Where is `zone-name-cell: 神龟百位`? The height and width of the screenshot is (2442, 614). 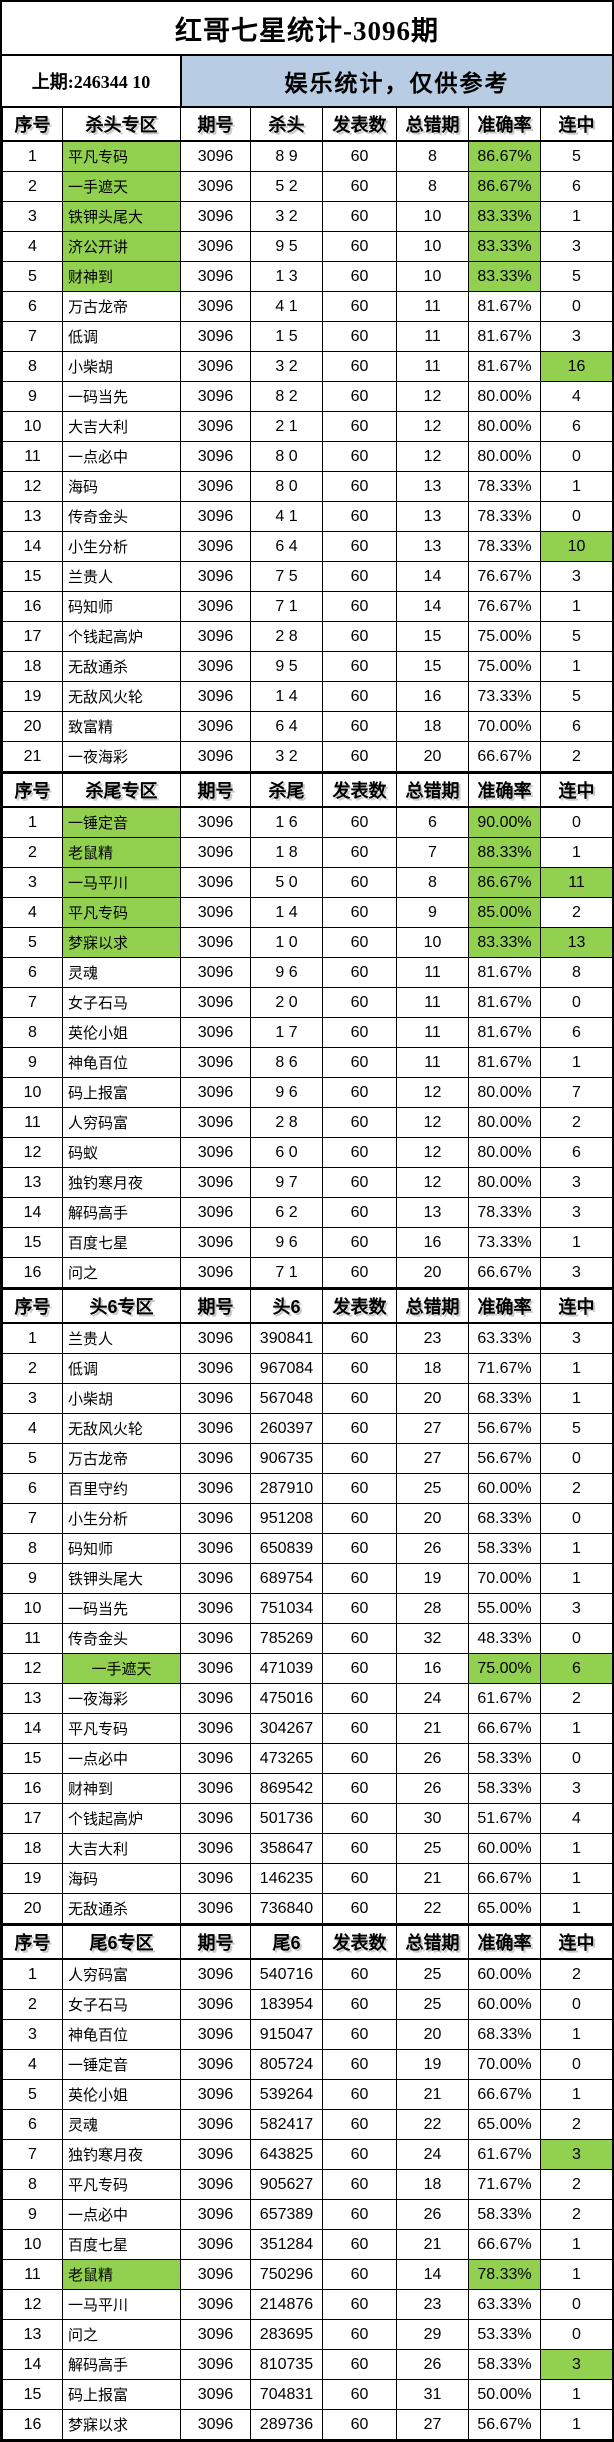
zone-name-cell: 神龟百位 is located at coordinates (121, 2034).